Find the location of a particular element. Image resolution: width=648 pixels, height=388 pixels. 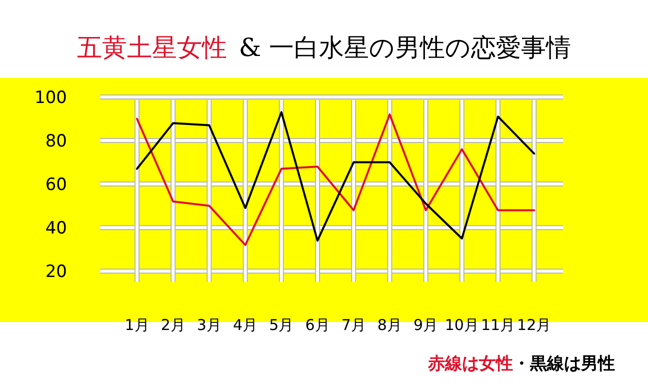

y-tick-label: 60 is located at coordinates (56, 185).